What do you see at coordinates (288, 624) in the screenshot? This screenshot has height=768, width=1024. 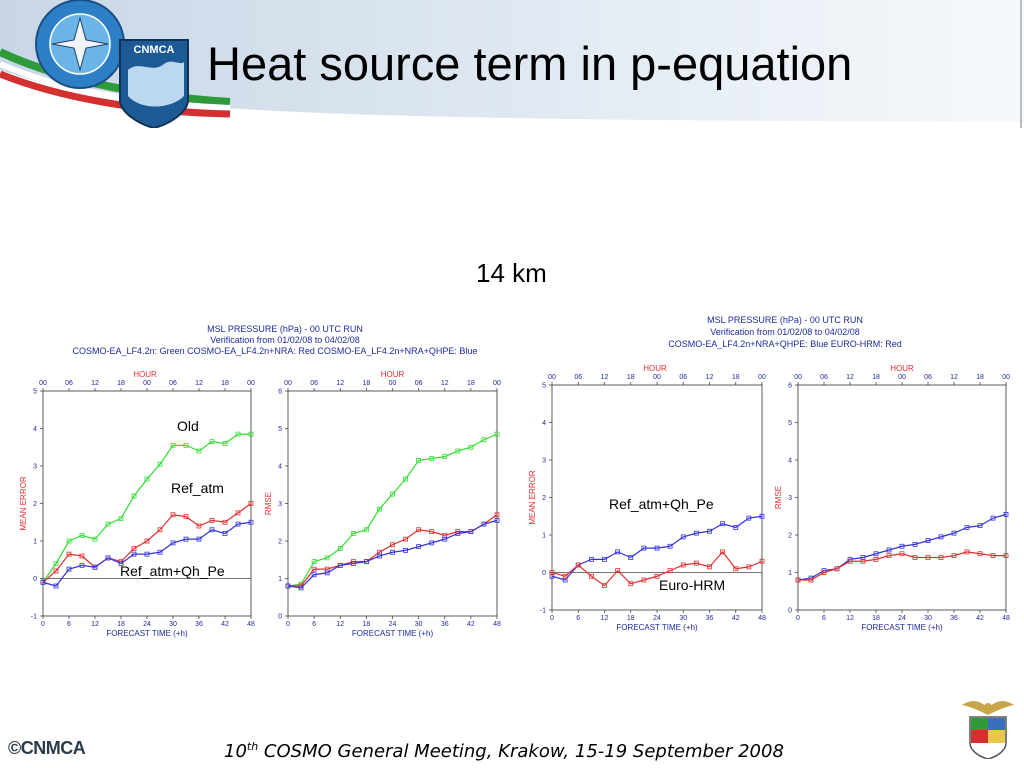 I see `x-tick-label: 0` at bounding box center [288, 624].